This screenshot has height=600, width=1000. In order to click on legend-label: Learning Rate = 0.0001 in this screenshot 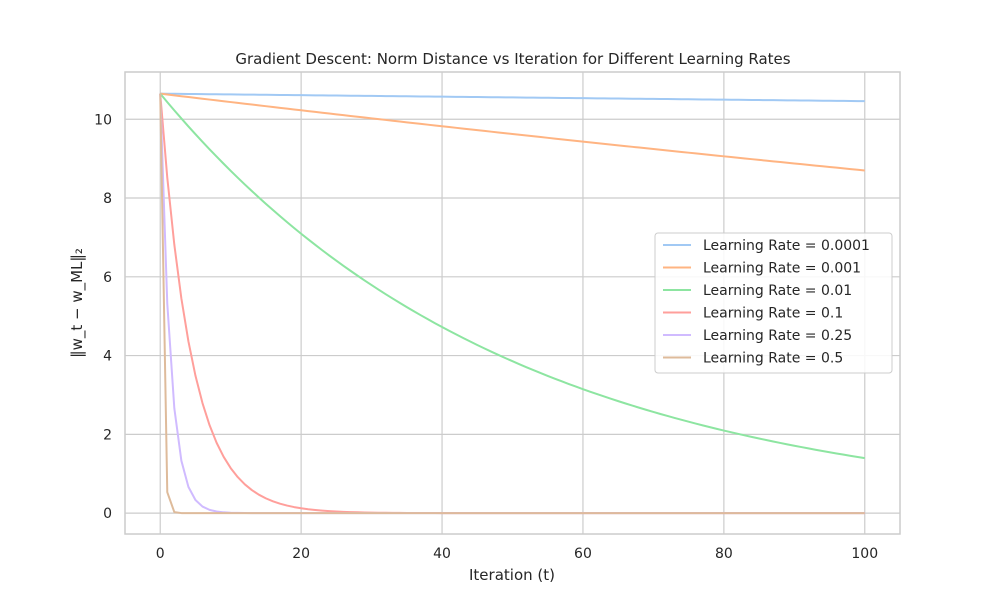, I will do `click(786, 246)`.